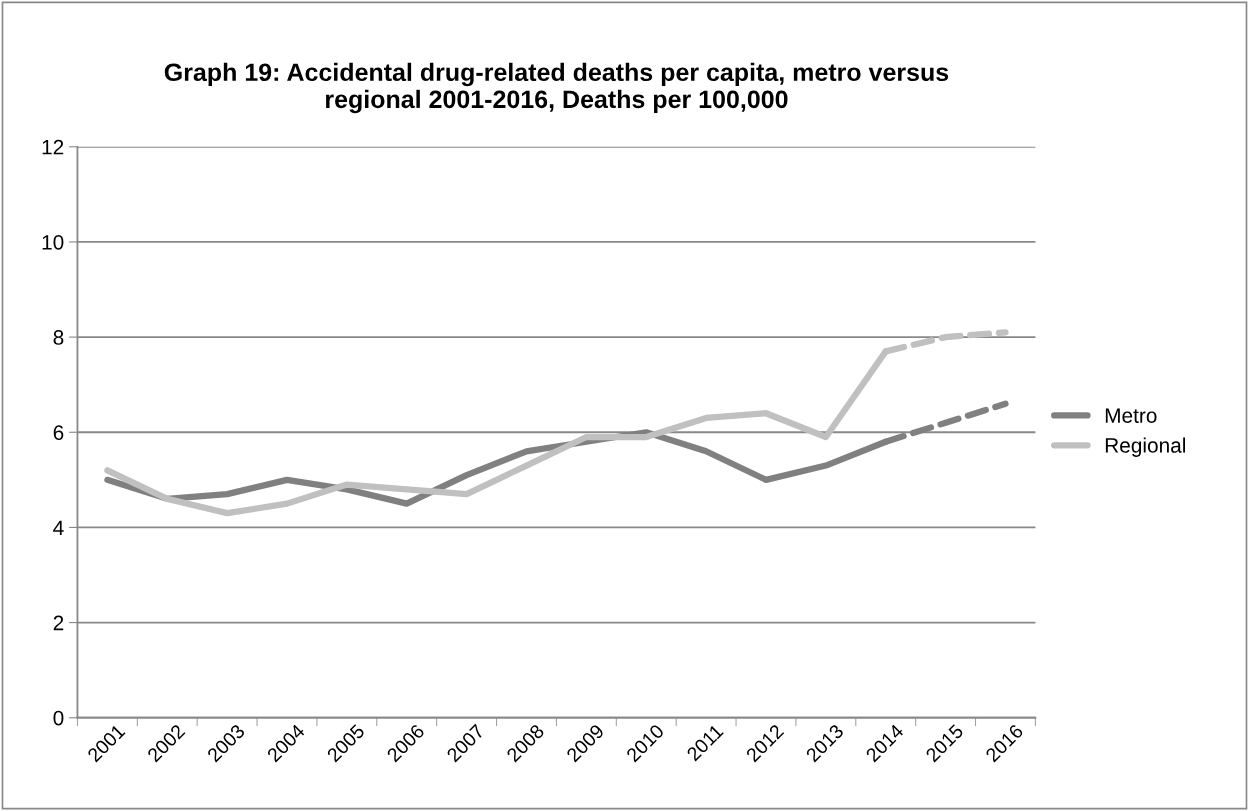 Image resolution: width=1249 pixels, height=811 pixels. Describe the element at coordinates (58, 433) in the screenshot. I see `y-tick-label: 6` at that location.